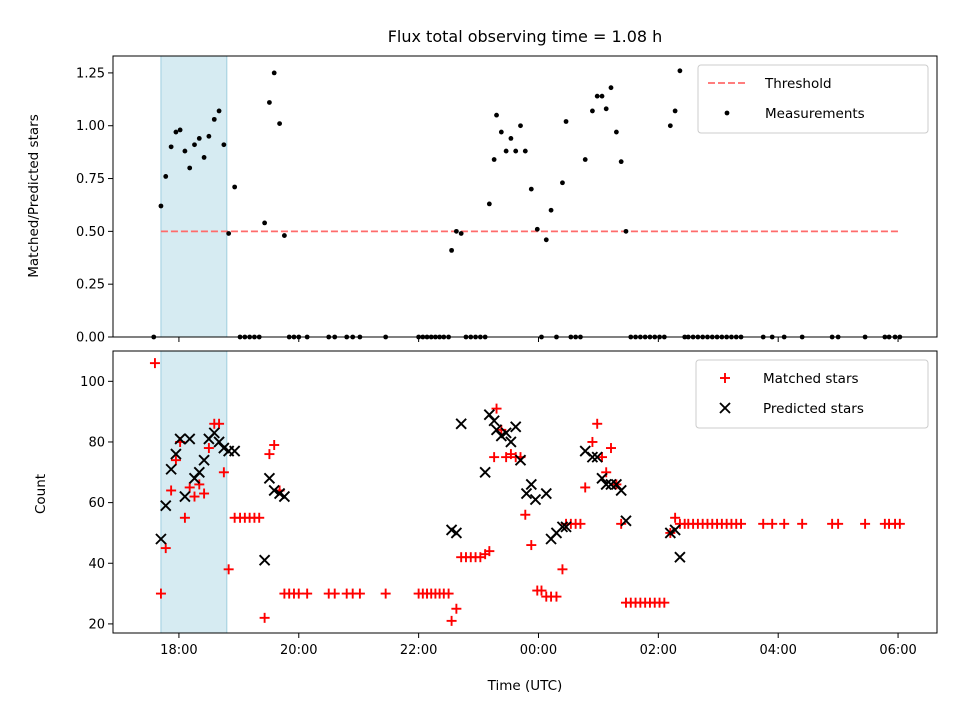  I want to click on y-tick-label: 40, so click(96, 564).